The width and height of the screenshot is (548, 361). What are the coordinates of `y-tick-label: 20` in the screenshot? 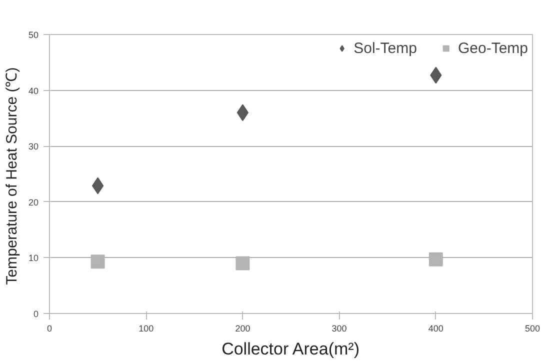 It's located at (33, 202).